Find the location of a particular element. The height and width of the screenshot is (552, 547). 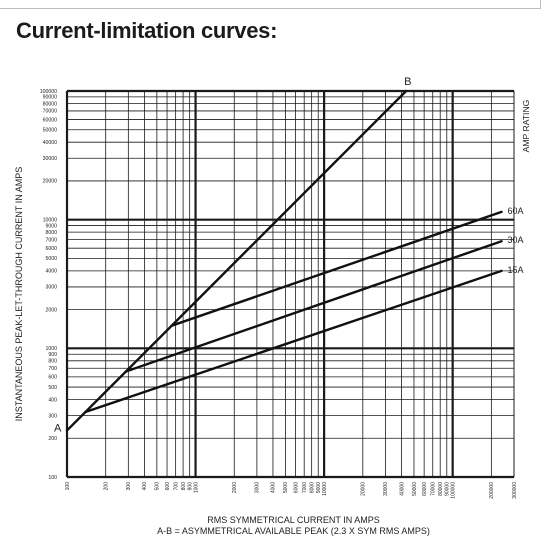

y-tick-label: 30000 is located at coordinates (50, 159).